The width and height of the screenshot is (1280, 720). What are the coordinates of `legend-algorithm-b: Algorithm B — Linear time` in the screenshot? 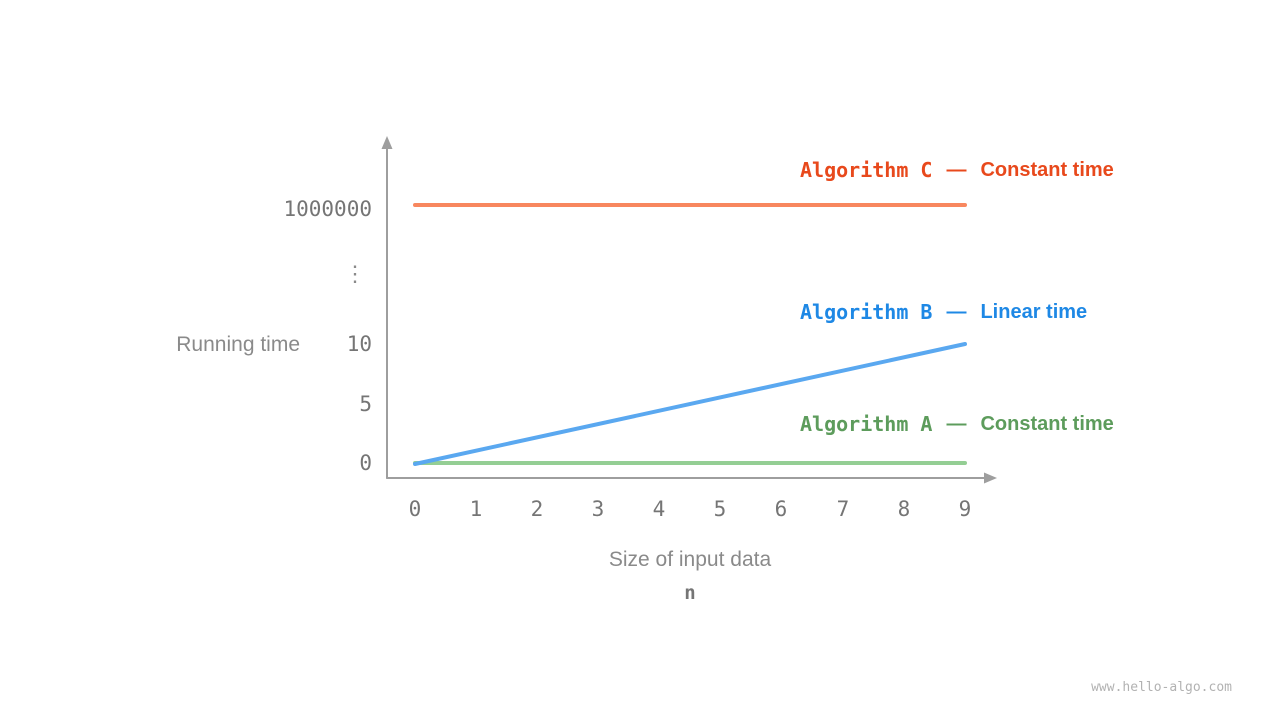 It's located at (943, 312).